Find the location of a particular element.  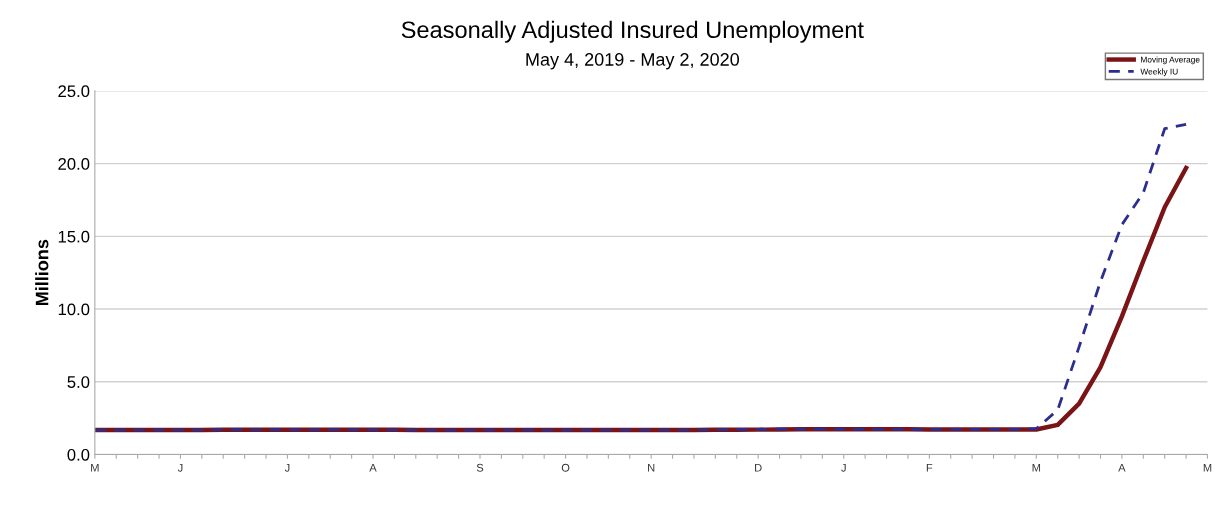

x-tick-label: D is located at coordinates (758, 467).